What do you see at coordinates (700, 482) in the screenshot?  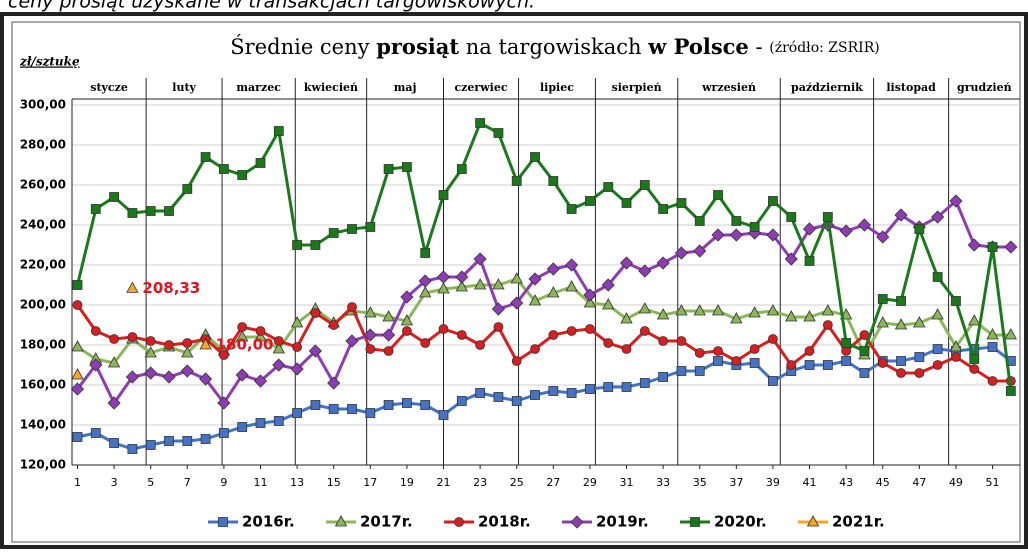 I see `x-tick-label: 35` at bounding box center [700, 482].